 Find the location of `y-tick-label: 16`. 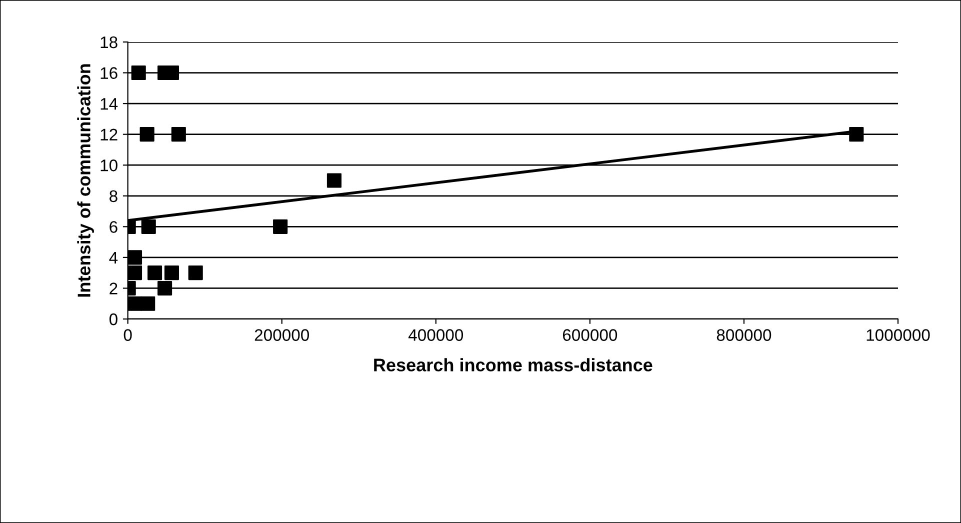

y-tick-label: 16 is located at coordinates (109, 73).